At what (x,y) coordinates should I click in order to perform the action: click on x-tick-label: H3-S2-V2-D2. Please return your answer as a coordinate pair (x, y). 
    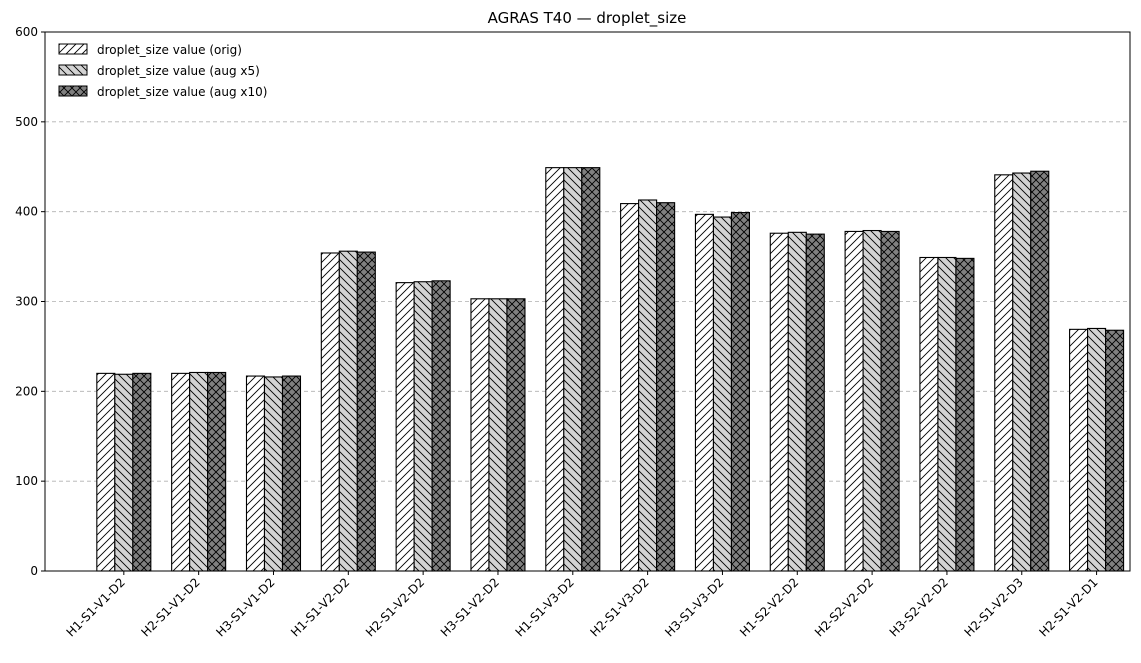
    Looking at the image, I should click on (919, 607).